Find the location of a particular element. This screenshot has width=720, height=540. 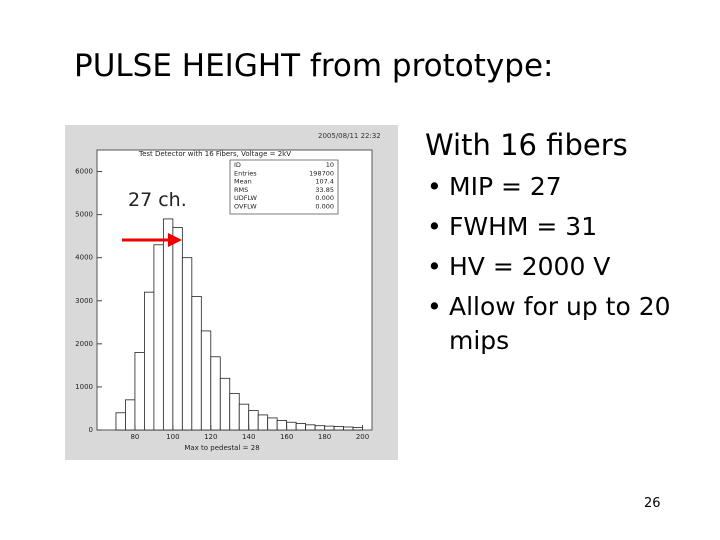

bullet-item: HV = 2000 V is located at coordinates (550, 267).